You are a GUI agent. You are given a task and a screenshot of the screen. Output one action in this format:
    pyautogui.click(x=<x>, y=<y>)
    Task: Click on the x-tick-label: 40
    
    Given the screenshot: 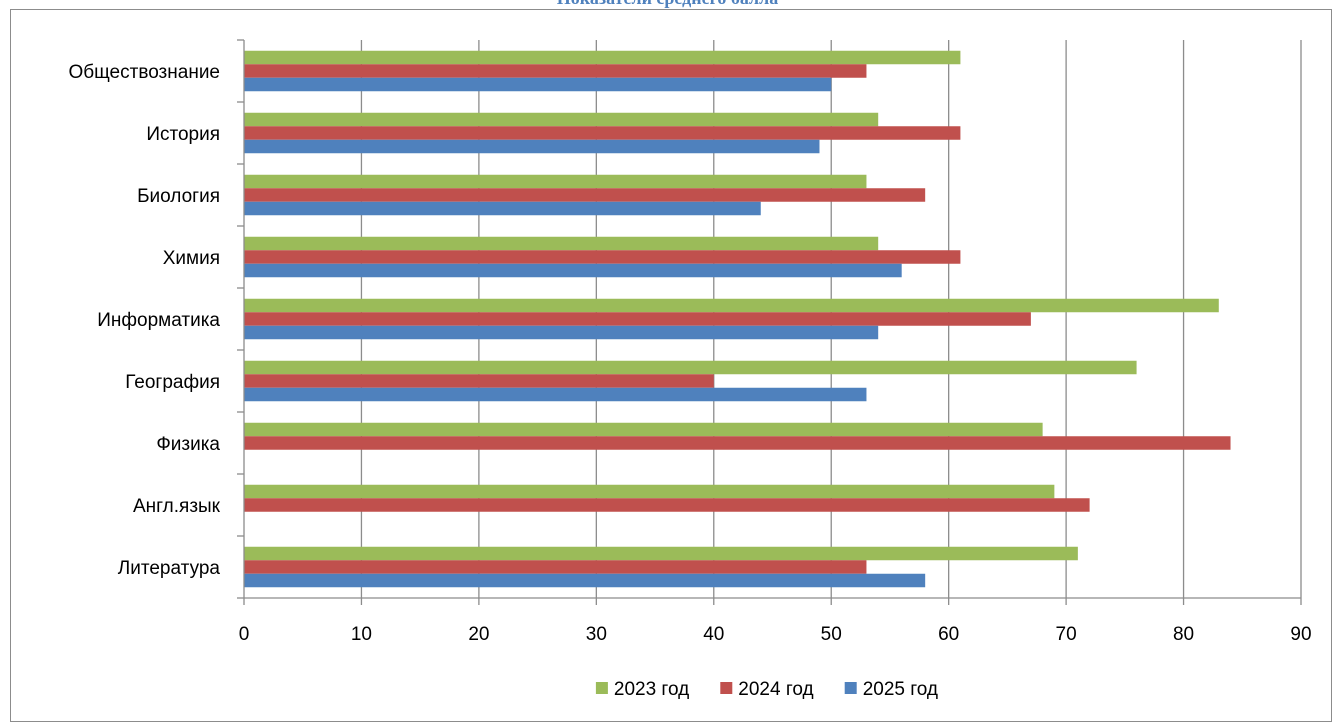 What is the action you would take?
    pyautogui.click(x=713, y=634)
    